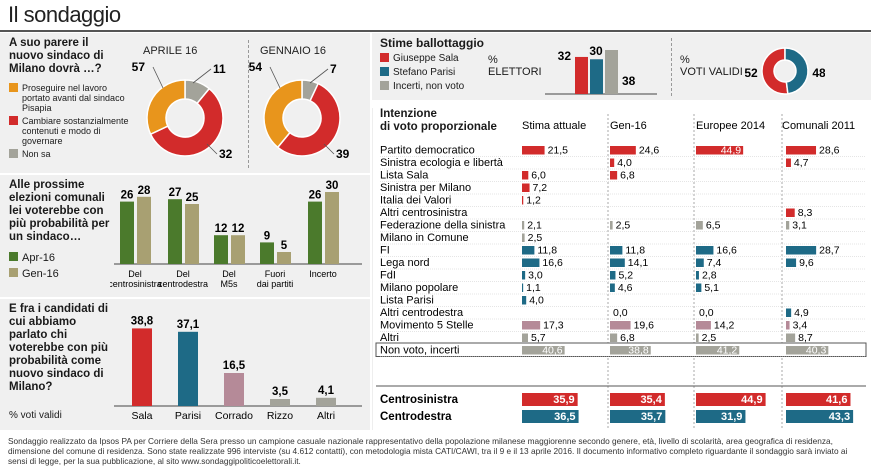  I want to click on category-label: Incerto, so click(323, 274).